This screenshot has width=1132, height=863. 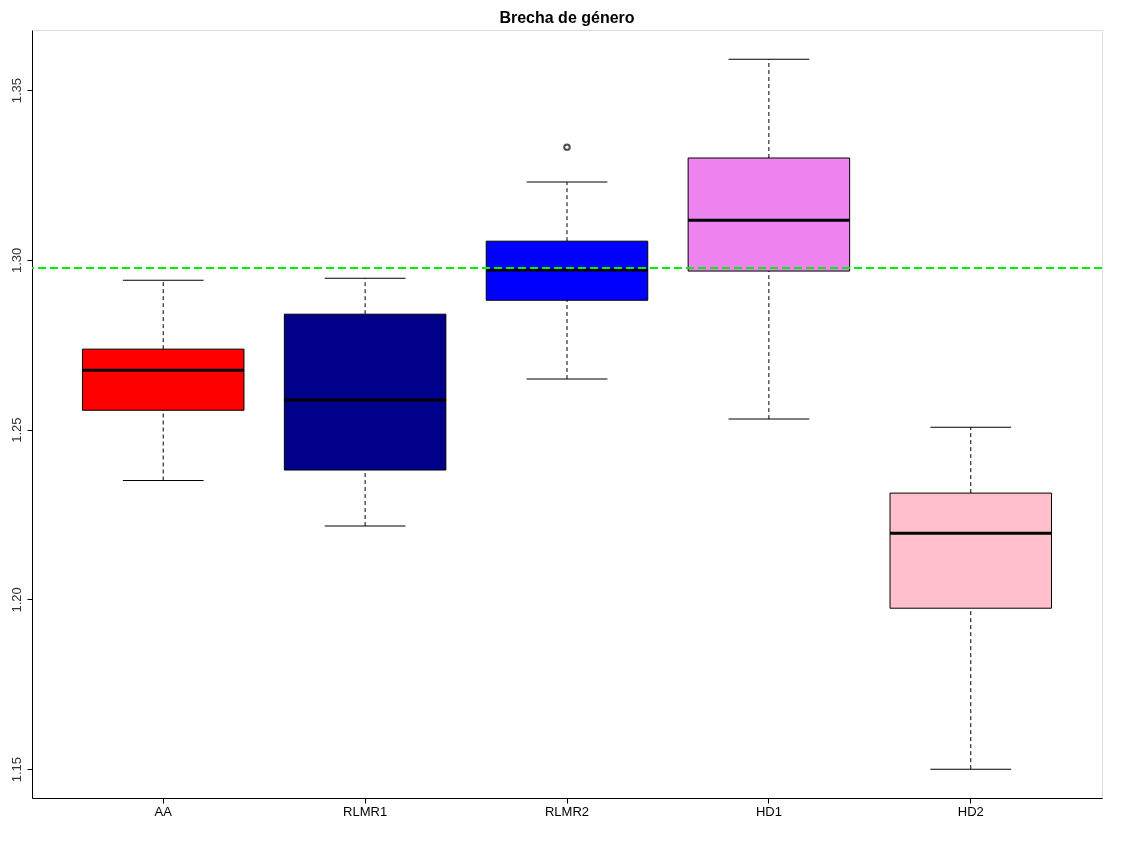 I want to click on y-tick-label: 1.25, so click(x=16, y=430).